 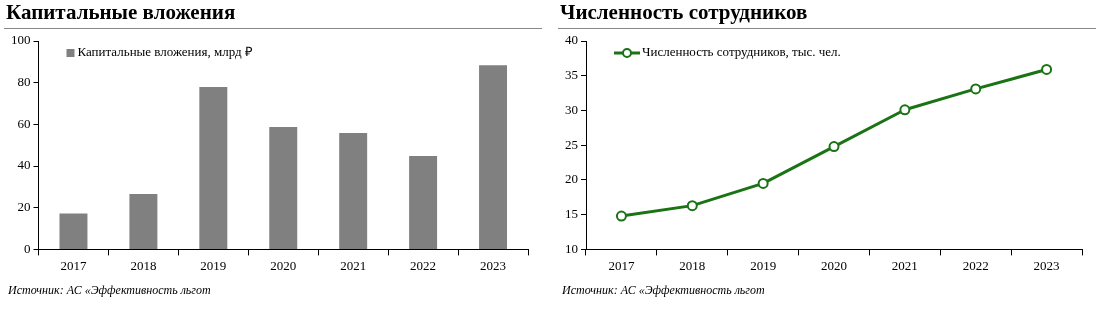 I want to click on y-tick-label: 100, so click(x=21, y=40).